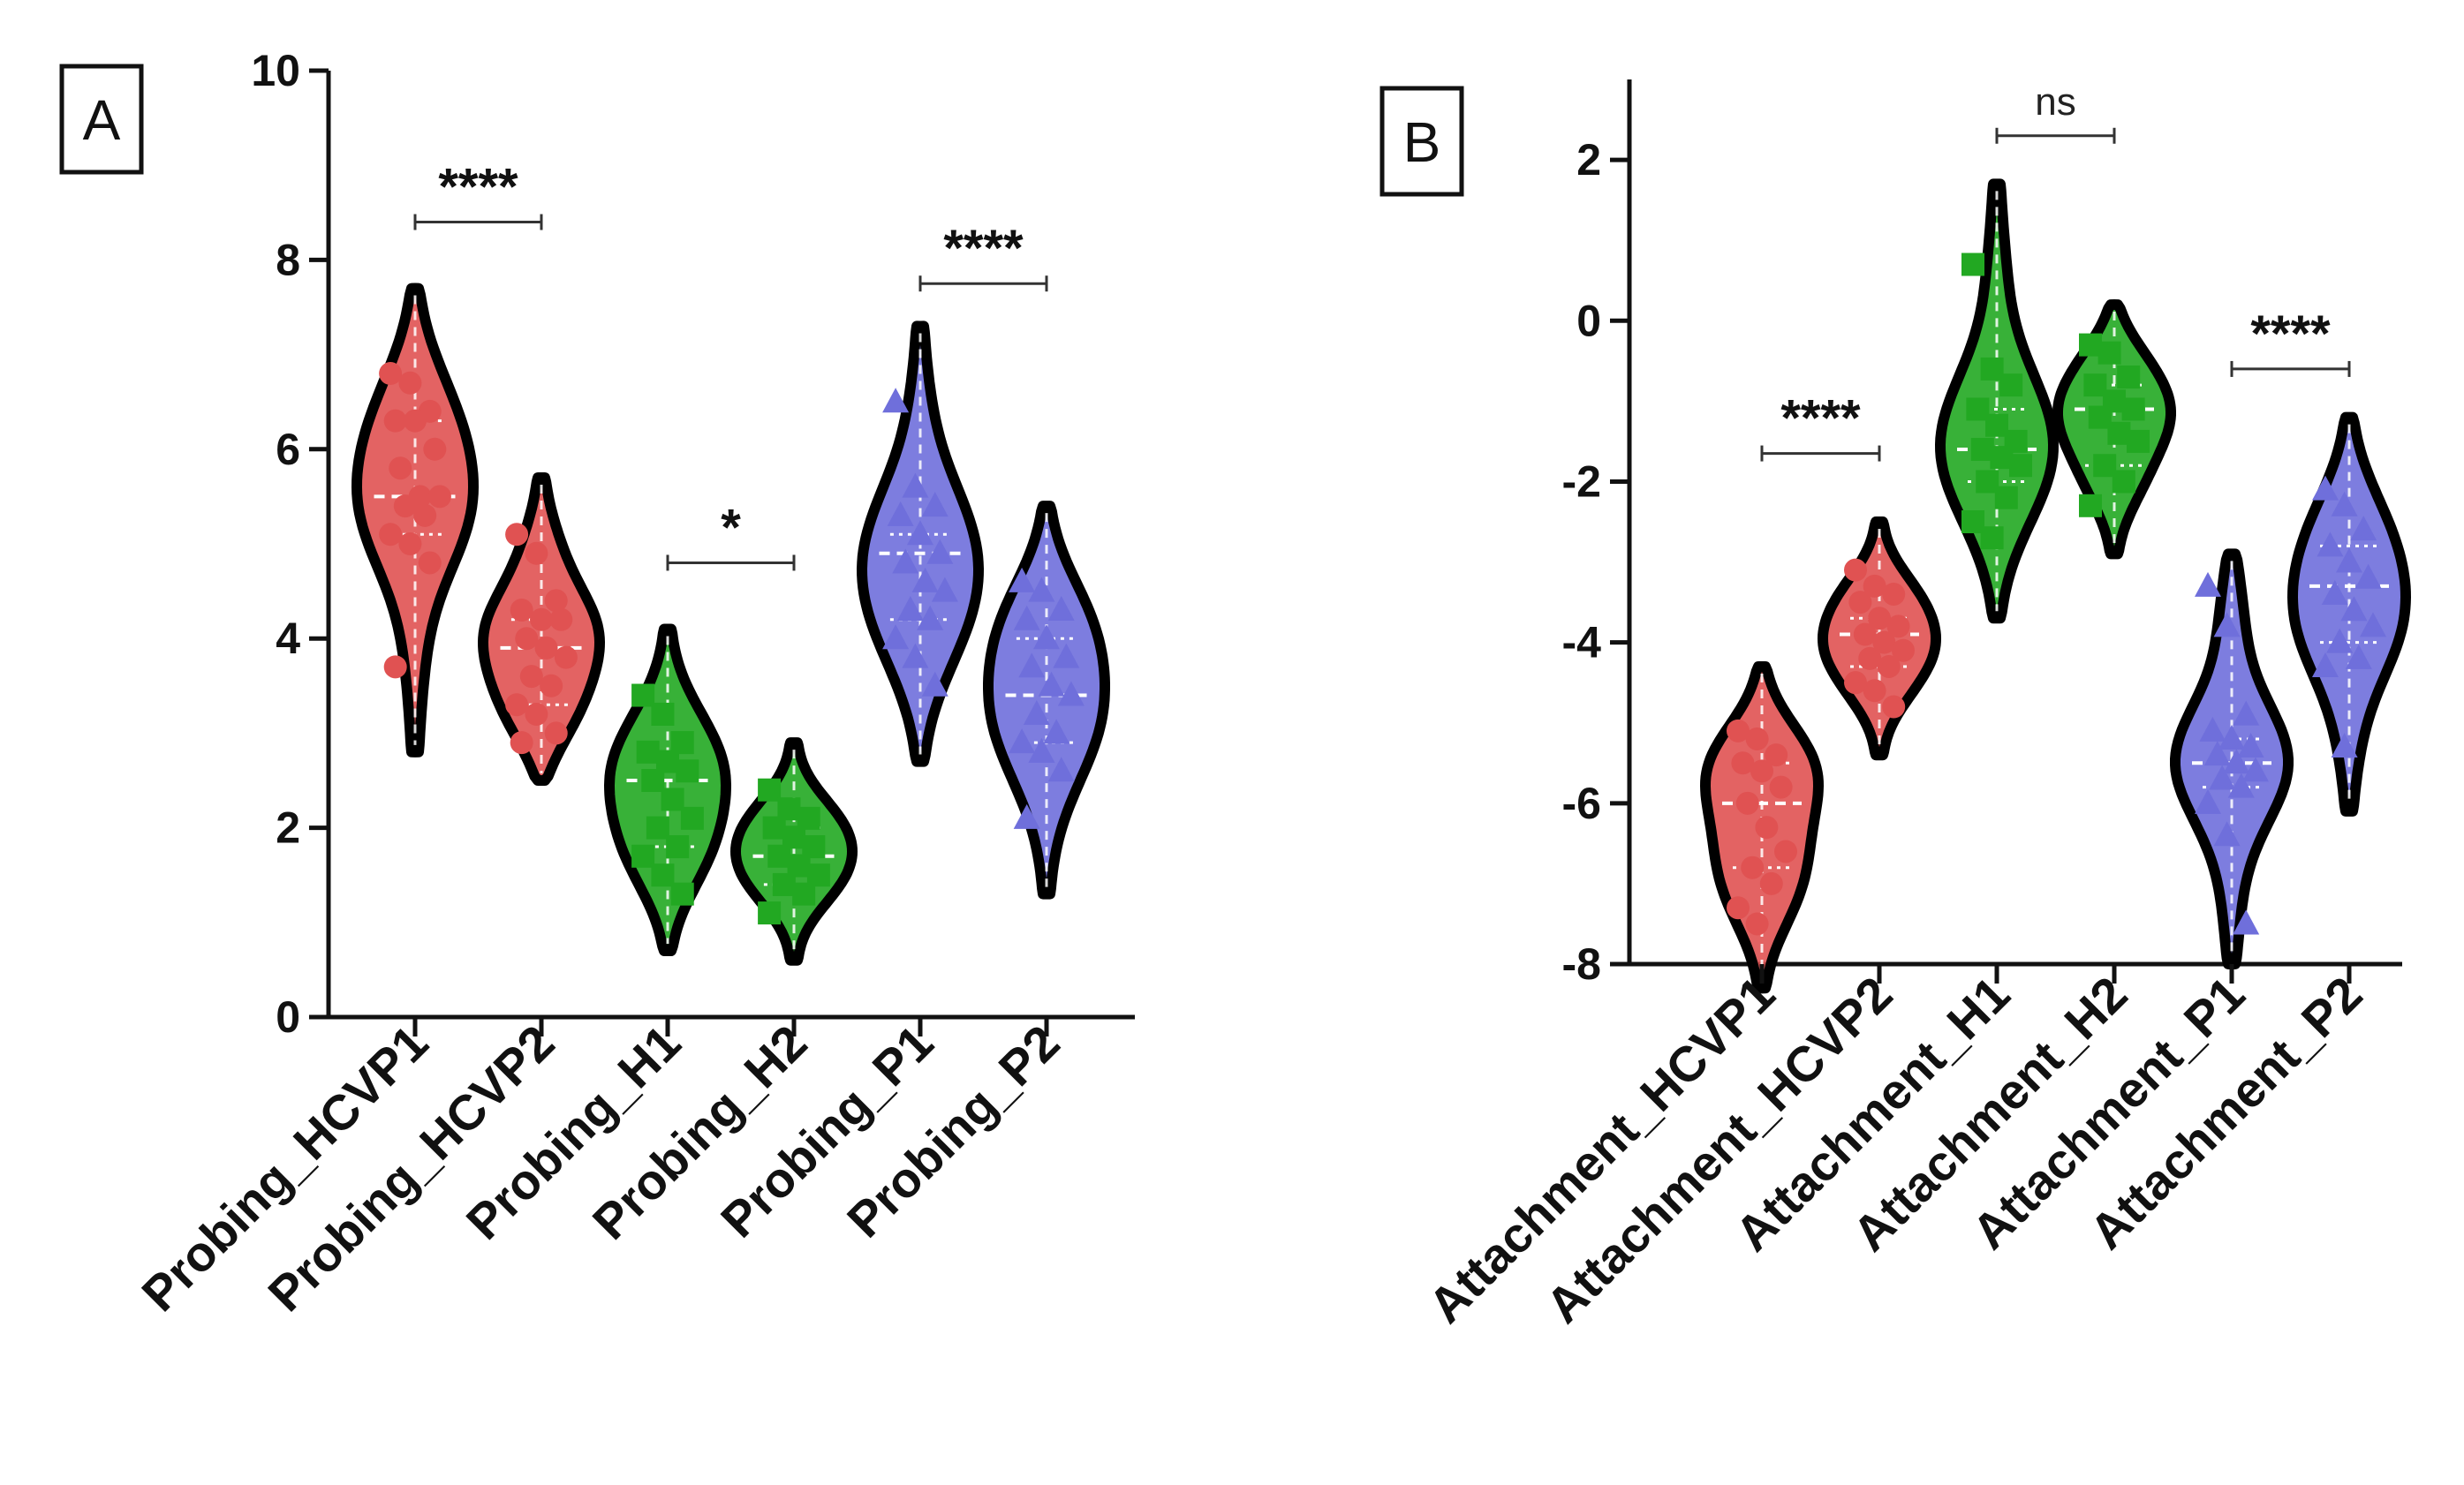 This screenshot has height=1485, width=2464. Describe the element at coordinates (1422, 142) in the screenshot. I see `panel-b-label: B` at that location.